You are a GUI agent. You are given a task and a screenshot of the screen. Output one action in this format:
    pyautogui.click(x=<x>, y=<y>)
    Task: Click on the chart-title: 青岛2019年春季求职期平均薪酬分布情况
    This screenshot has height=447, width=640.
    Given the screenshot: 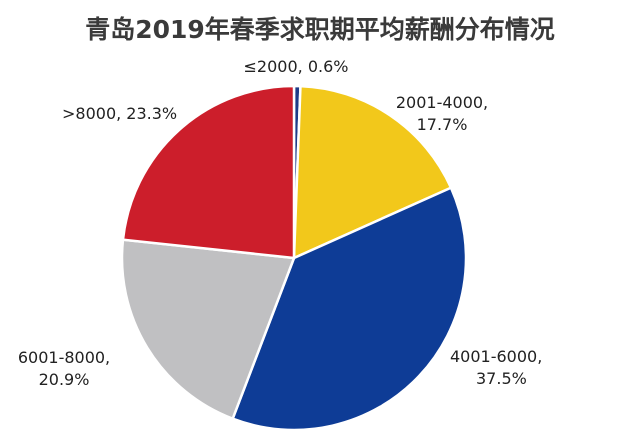 What is the action you would take?
    pyautogui.click(x=320, y=29)
    